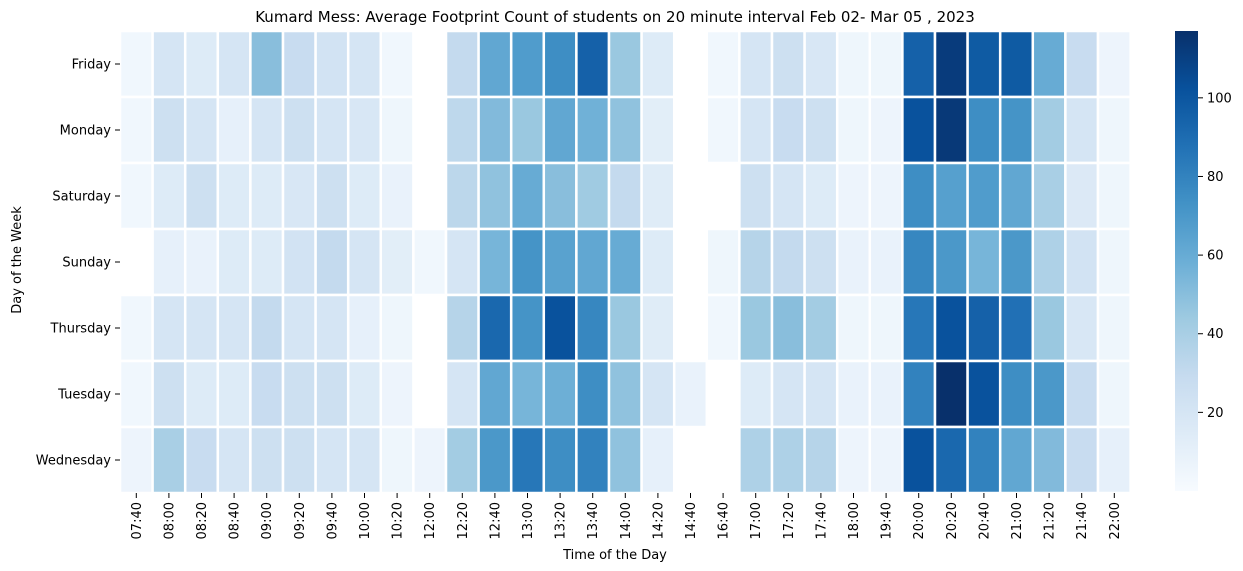 The height and width of the screenshot is (571, 1243). What do you see at coordinates (1219, 98) in the screenshot?
I see `colorbar-tick-label: 100` at bounding box center [1219, 98].